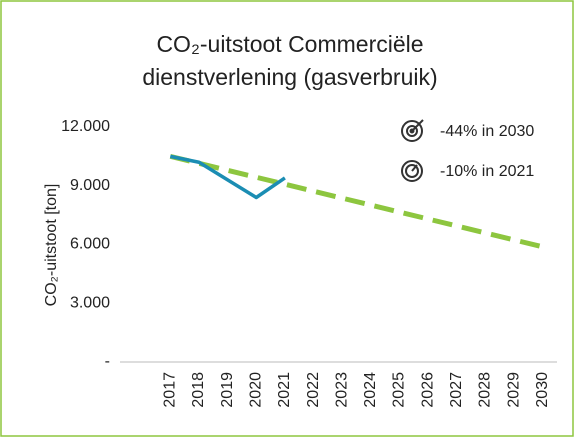 The width and height of the screenshot is (575, 438). I want to click on x-tick-label: 2030, so click(542, 390).